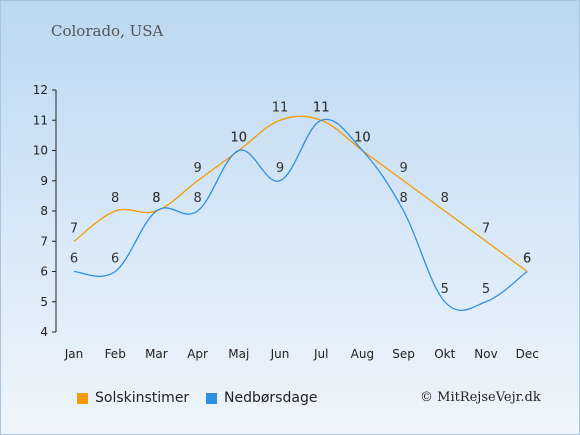 This screenshot has height=435, width=580. I want to click on x-tick-label: Feb, so click(115, 354).